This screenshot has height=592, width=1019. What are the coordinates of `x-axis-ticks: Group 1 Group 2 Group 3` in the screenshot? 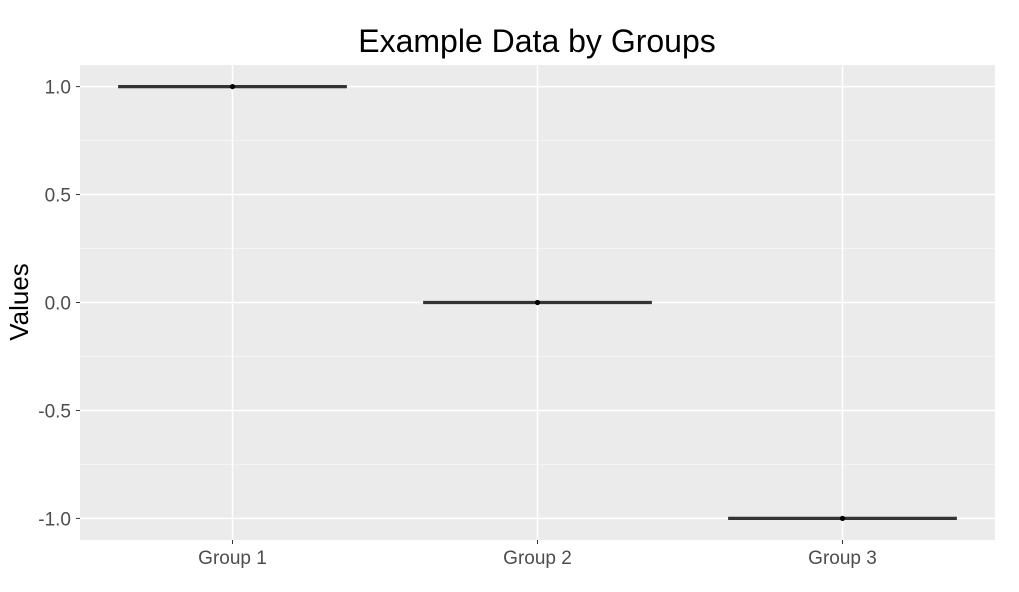 It's located at (537, 554).